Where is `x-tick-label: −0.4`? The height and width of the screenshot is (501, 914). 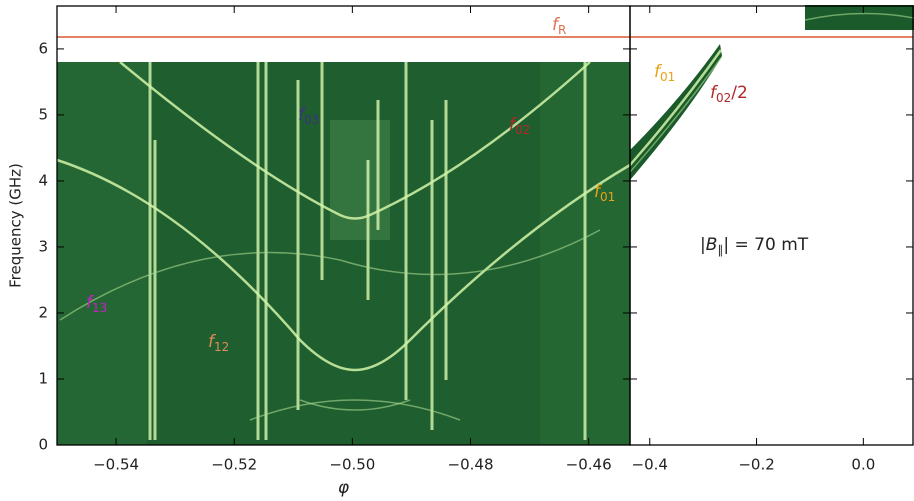 x-tick-label: −0.4 is located at coordinates (650, 465).